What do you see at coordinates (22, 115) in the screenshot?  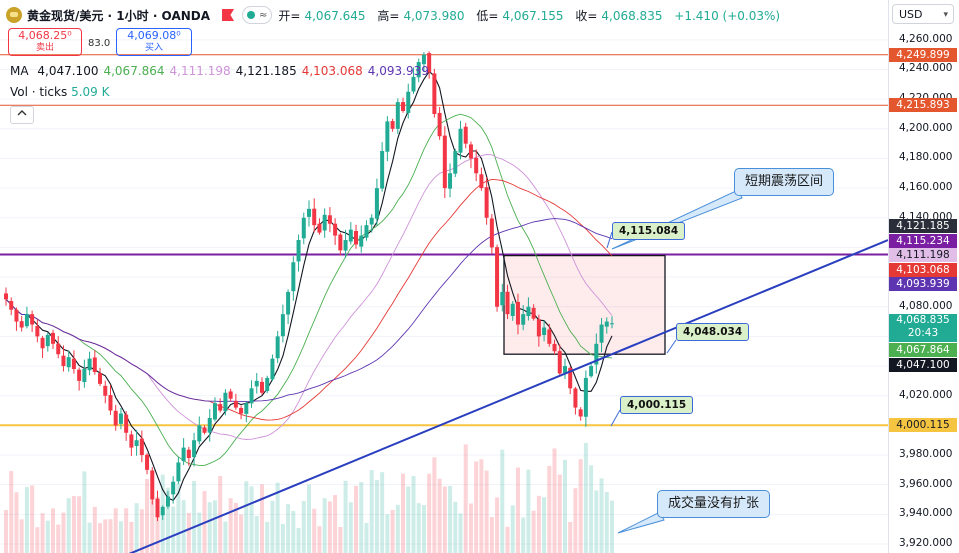 I see `collapse-legend-button` at bounding box center [22, 115].